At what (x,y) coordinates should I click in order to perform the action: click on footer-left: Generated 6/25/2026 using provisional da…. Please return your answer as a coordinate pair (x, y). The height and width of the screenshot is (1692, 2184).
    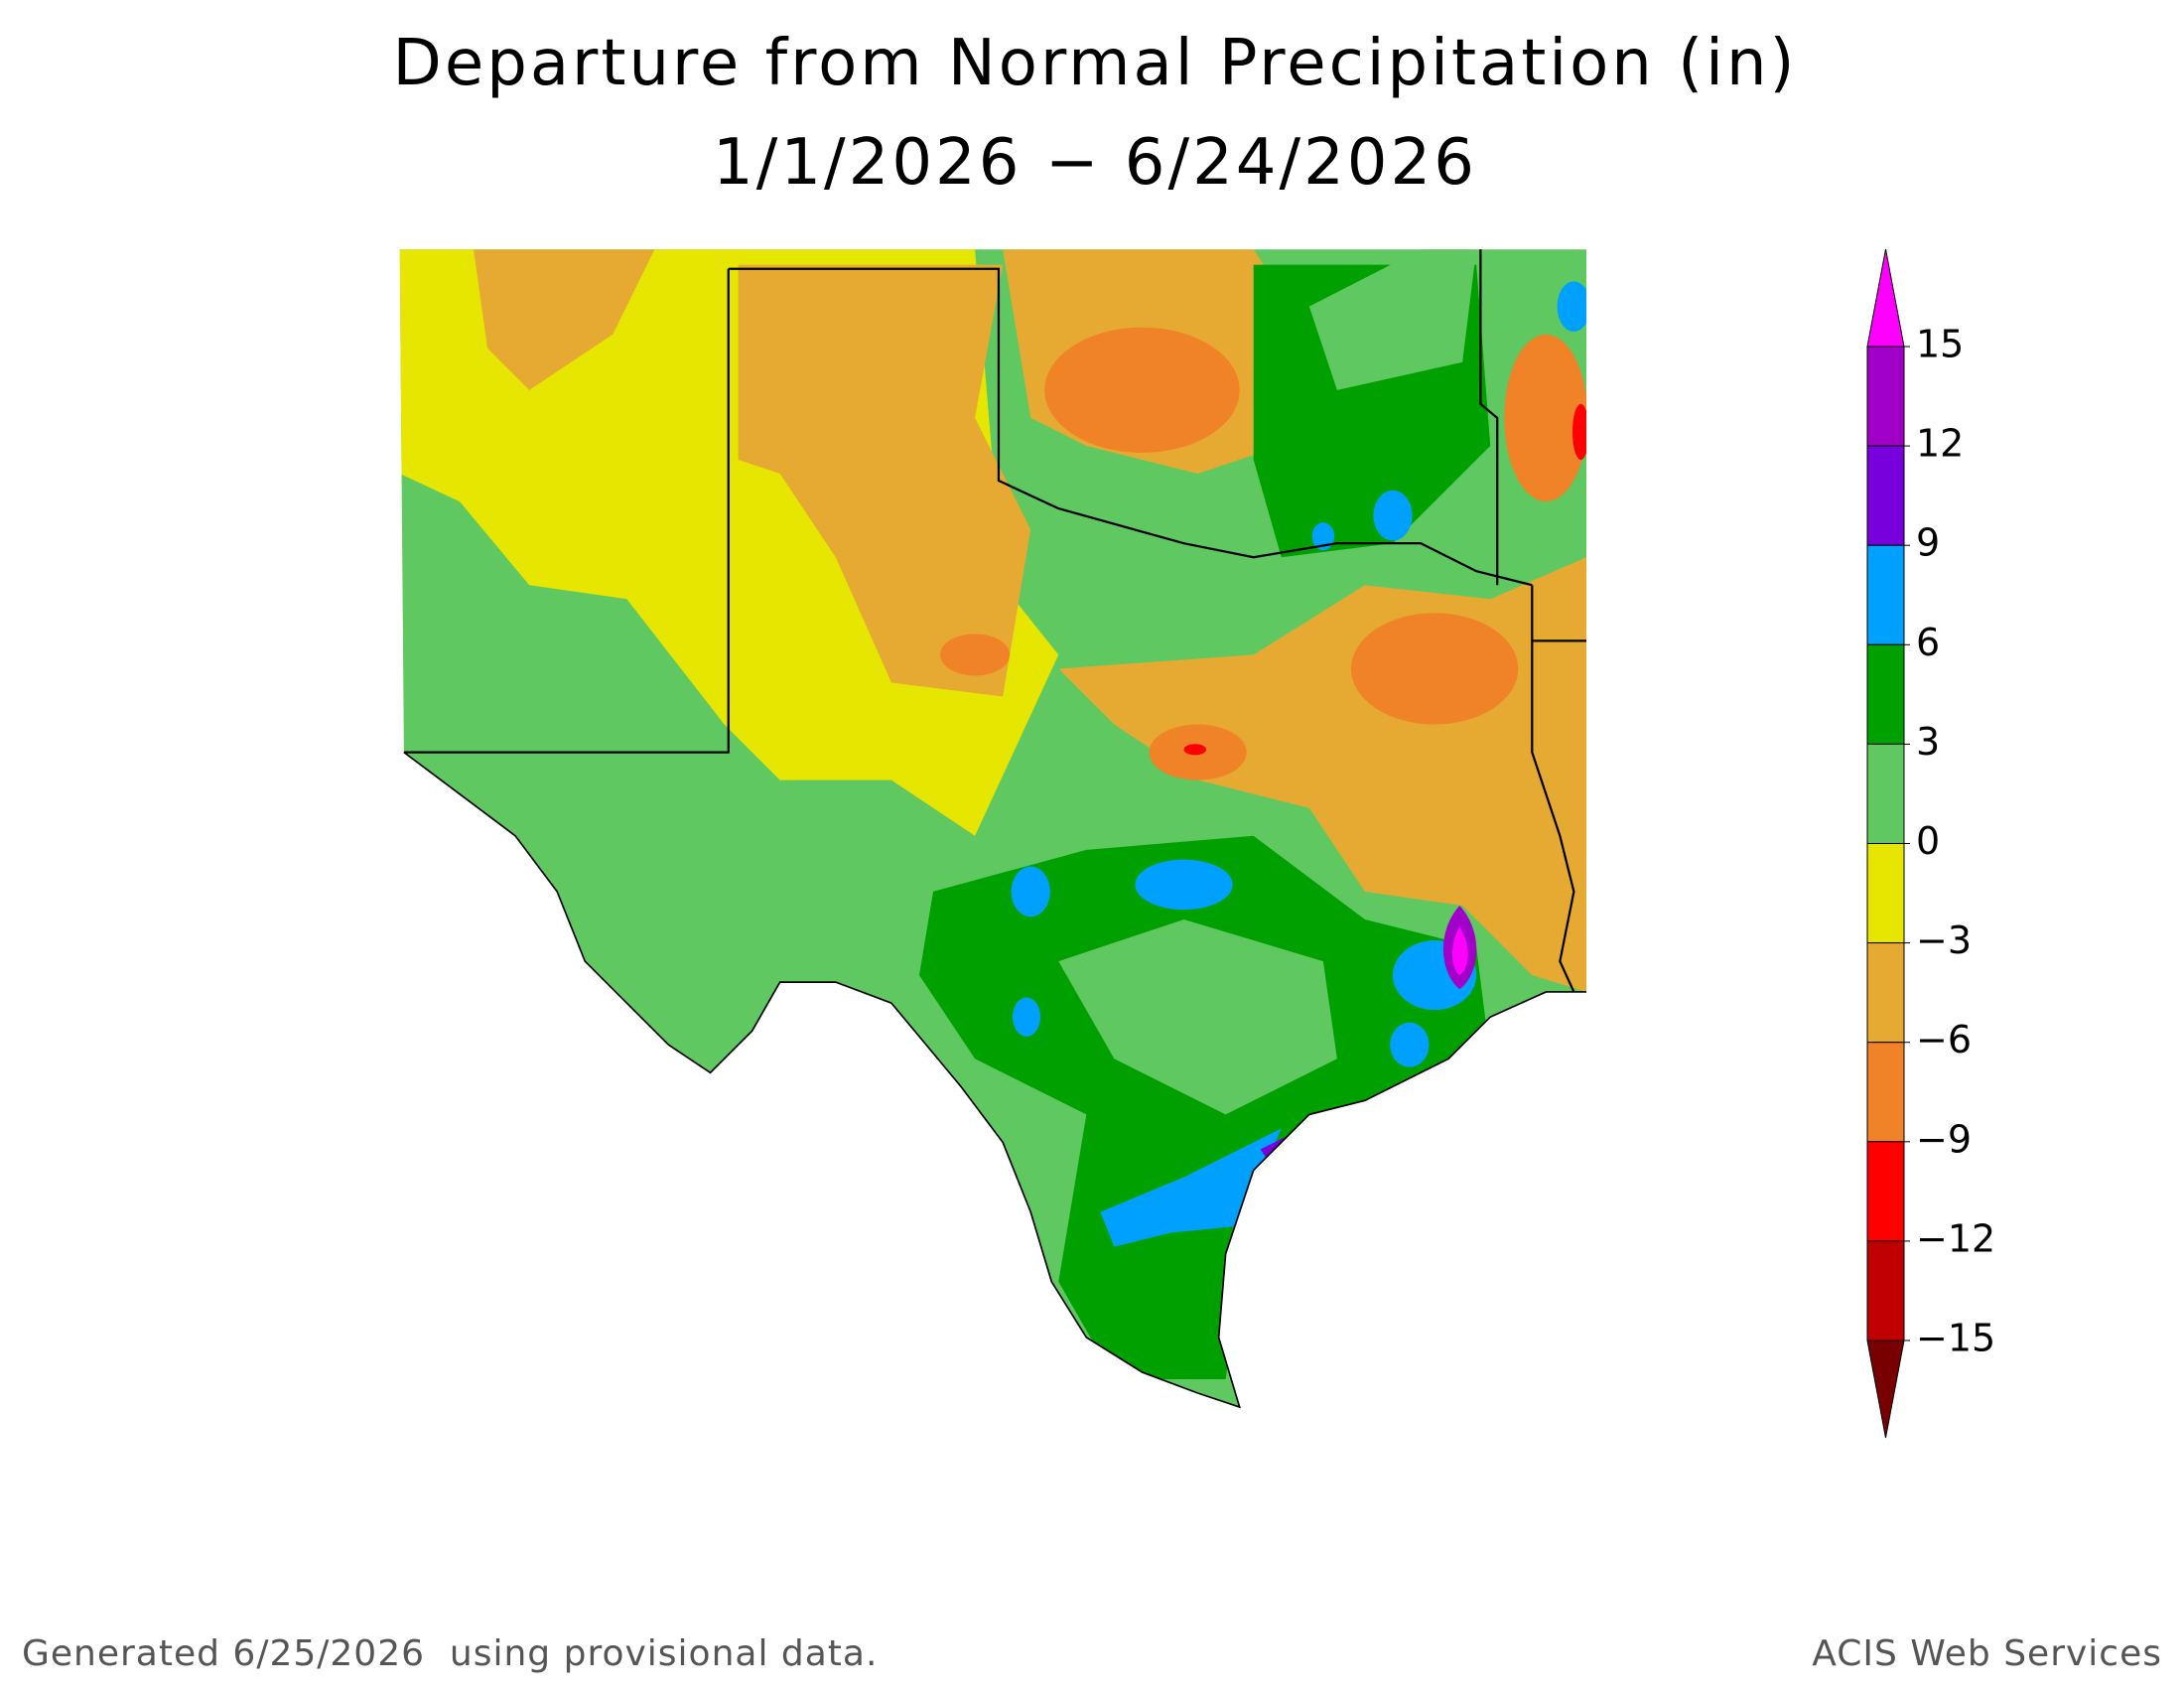
    Looking at the image, I should click on (450, 1653).